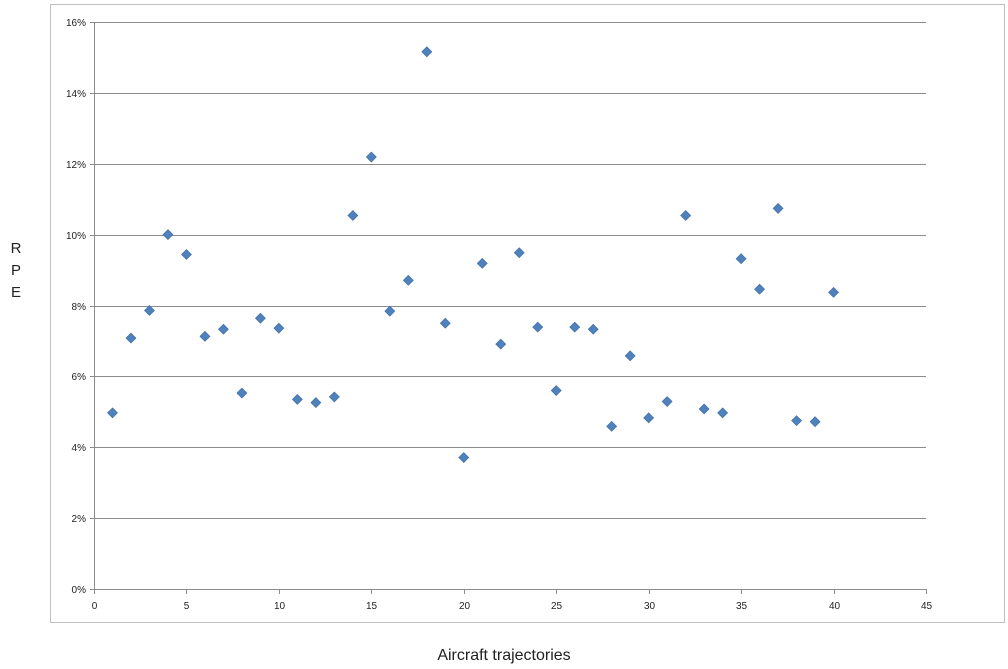 This screenshot has height=669, width=1008. I want to click on y-tick-label: 6%, so click(79, 377).